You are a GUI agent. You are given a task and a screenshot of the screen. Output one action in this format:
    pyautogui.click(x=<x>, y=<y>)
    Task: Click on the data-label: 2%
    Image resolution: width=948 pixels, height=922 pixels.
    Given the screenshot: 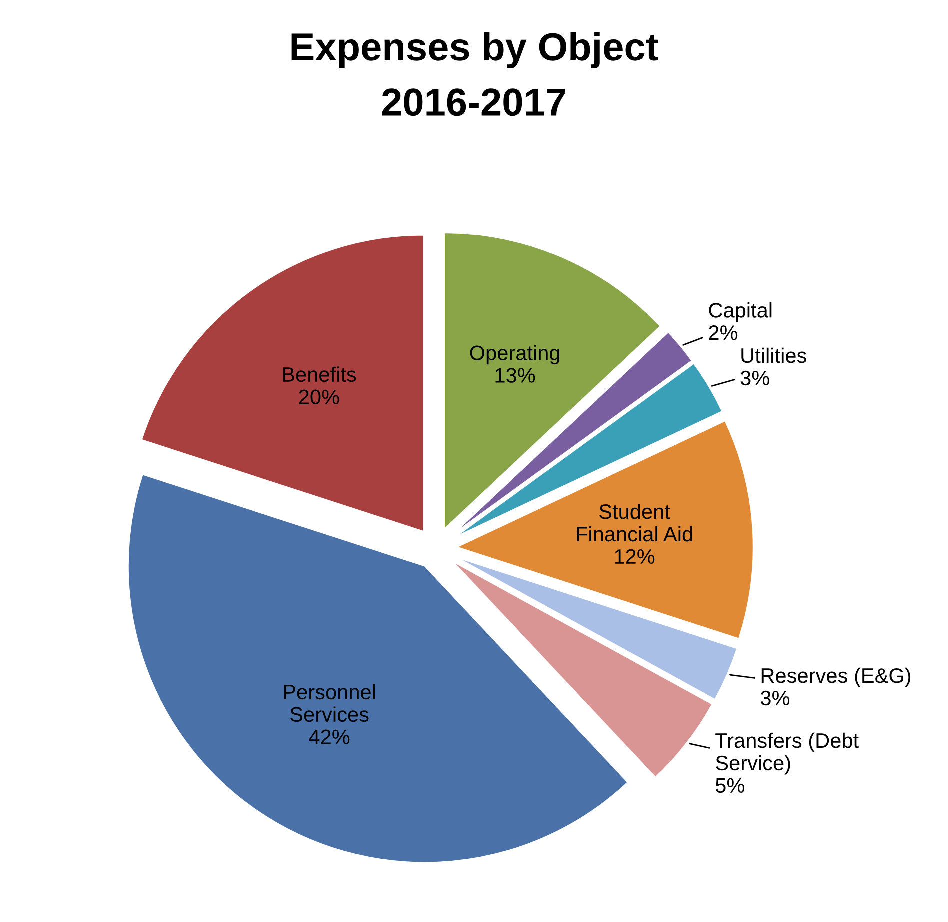 What is the action you would take?
    pyautogui.click(x=723, y=333)
    